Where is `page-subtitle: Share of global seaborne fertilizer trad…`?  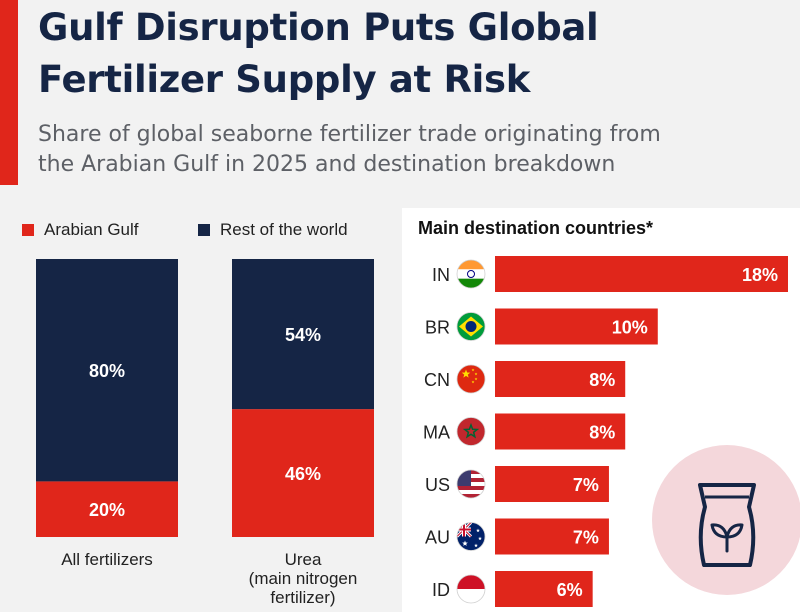 page-subtitle: Share of global seaborne fertilizer trad… is located at coordinates (349, 150).